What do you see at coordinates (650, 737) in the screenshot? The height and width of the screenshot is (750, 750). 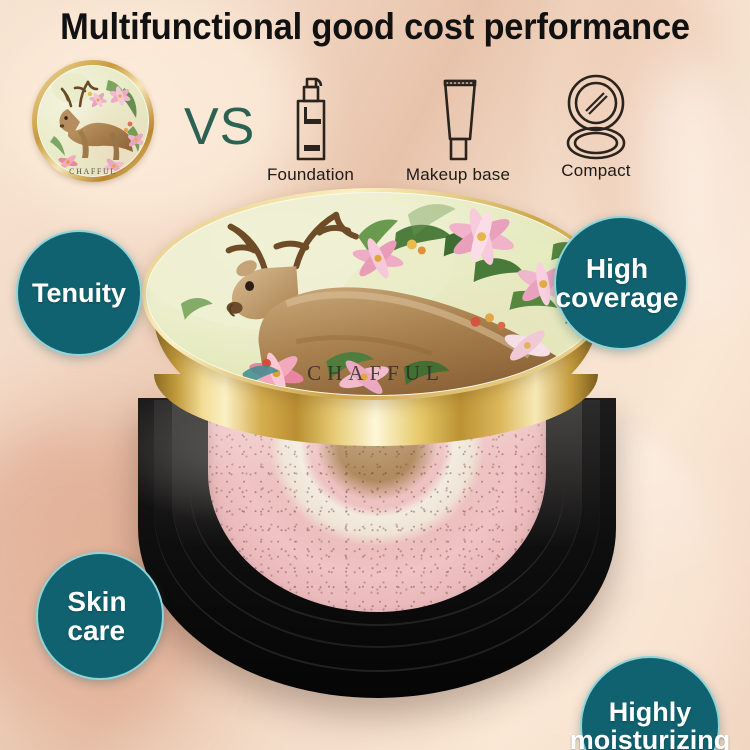 I see `feature-badge-line: moisturizing` at bounding box center [650, 737].